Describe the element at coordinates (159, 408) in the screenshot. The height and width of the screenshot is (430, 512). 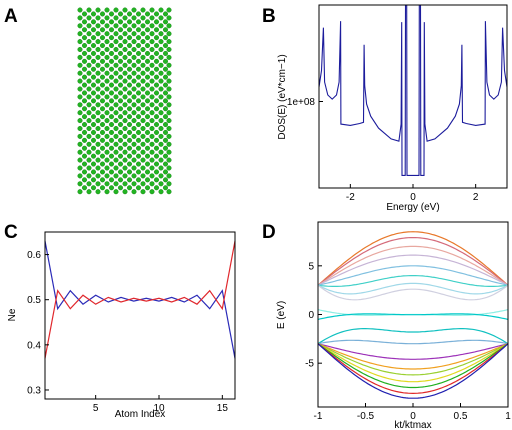
I see `ne-x-tick-label: 10` at that location.